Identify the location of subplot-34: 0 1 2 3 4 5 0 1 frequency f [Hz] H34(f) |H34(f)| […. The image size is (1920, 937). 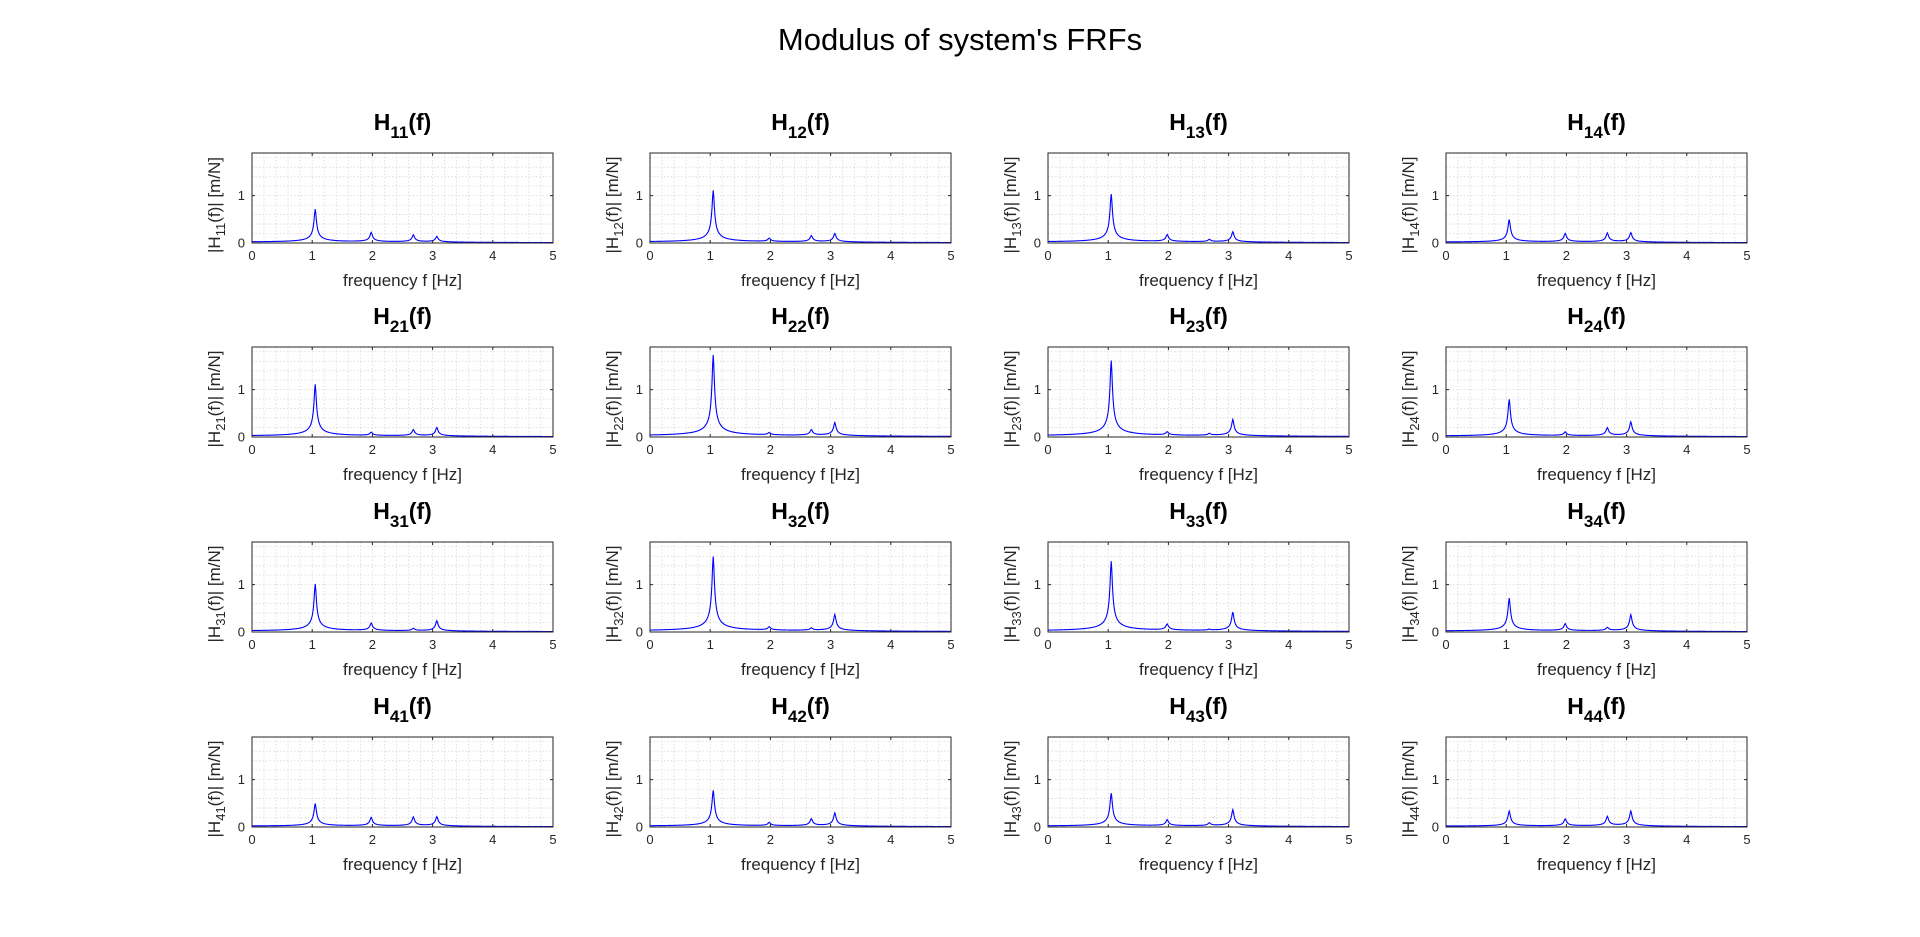
(1575, 588).